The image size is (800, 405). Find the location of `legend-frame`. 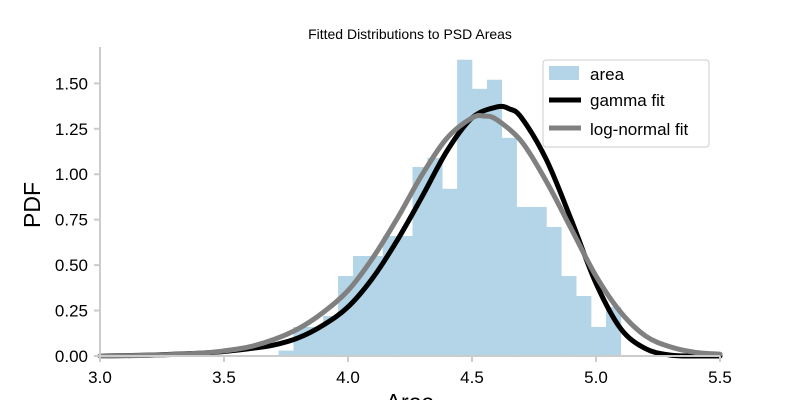

legend-frame is located at coordinates (626, 103).